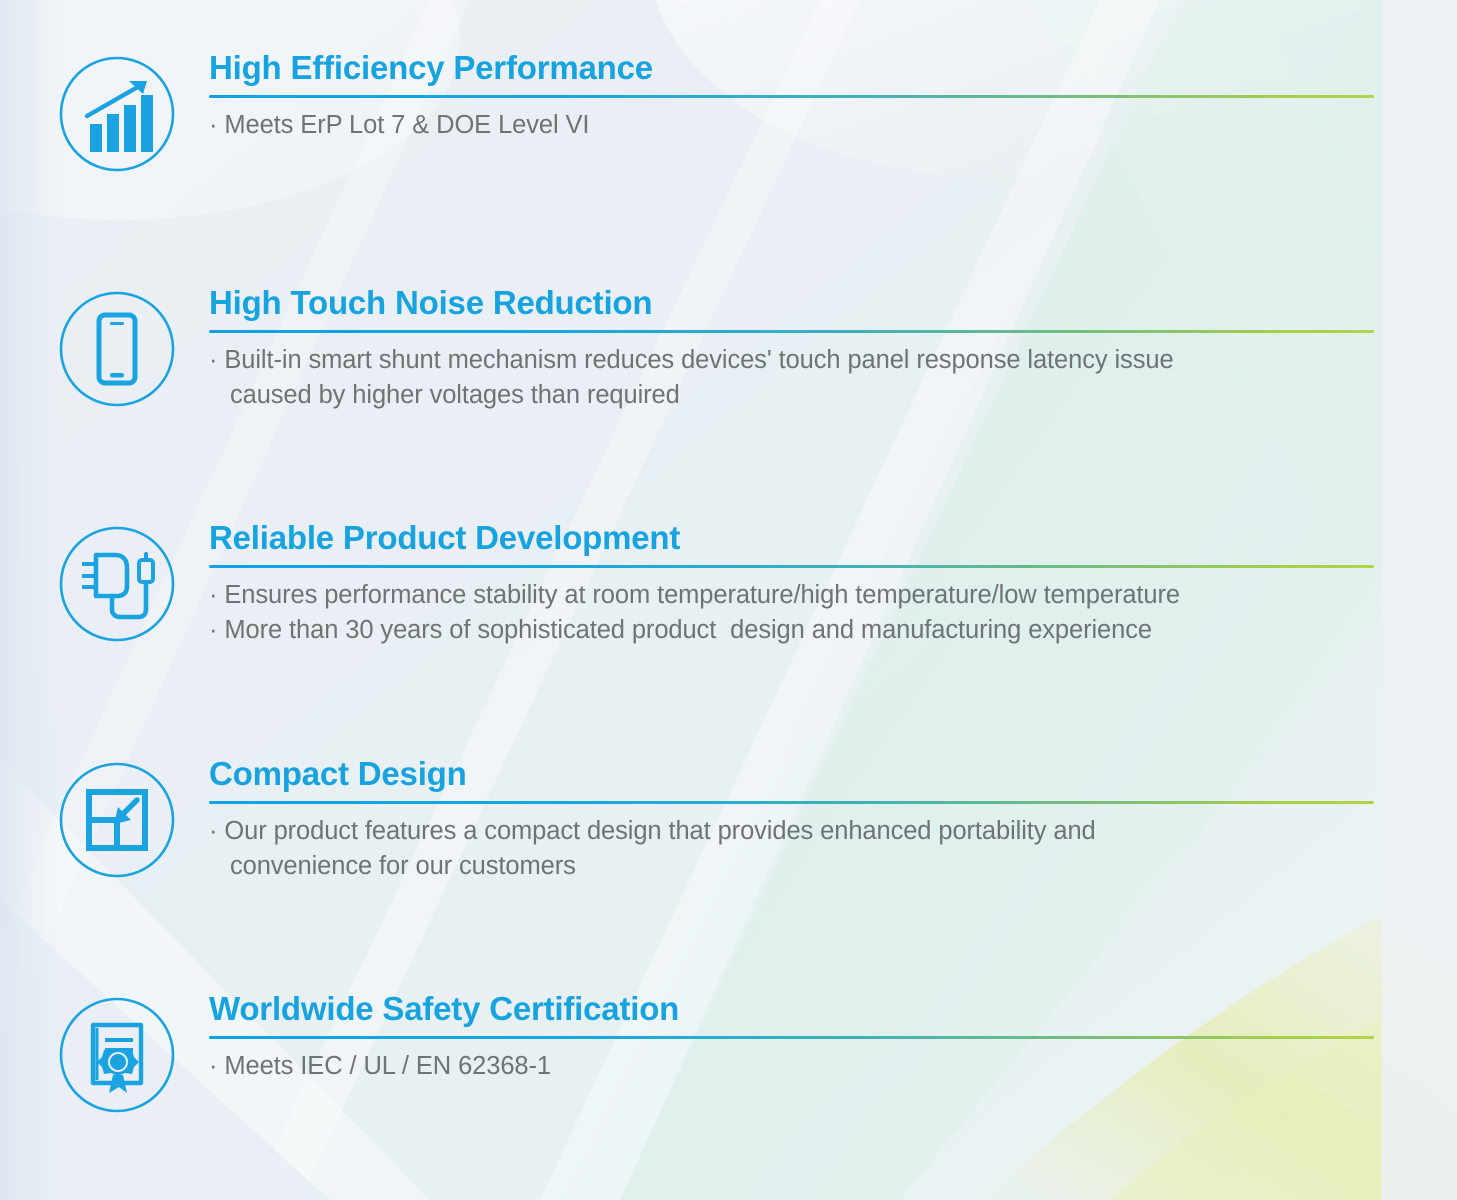 The image size is (1457, 1200). I want to click on power-adapter-icon, so click(117, 584).